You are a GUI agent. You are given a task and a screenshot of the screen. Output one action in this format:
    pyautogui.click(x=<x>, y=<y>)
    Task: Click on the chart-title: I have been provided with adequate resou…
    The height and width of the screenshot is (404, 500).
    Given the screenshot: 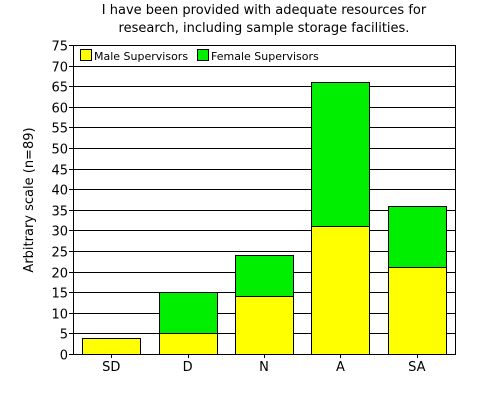 What is the action you would take?
    pyautogui.click(x=264, y=19)
    